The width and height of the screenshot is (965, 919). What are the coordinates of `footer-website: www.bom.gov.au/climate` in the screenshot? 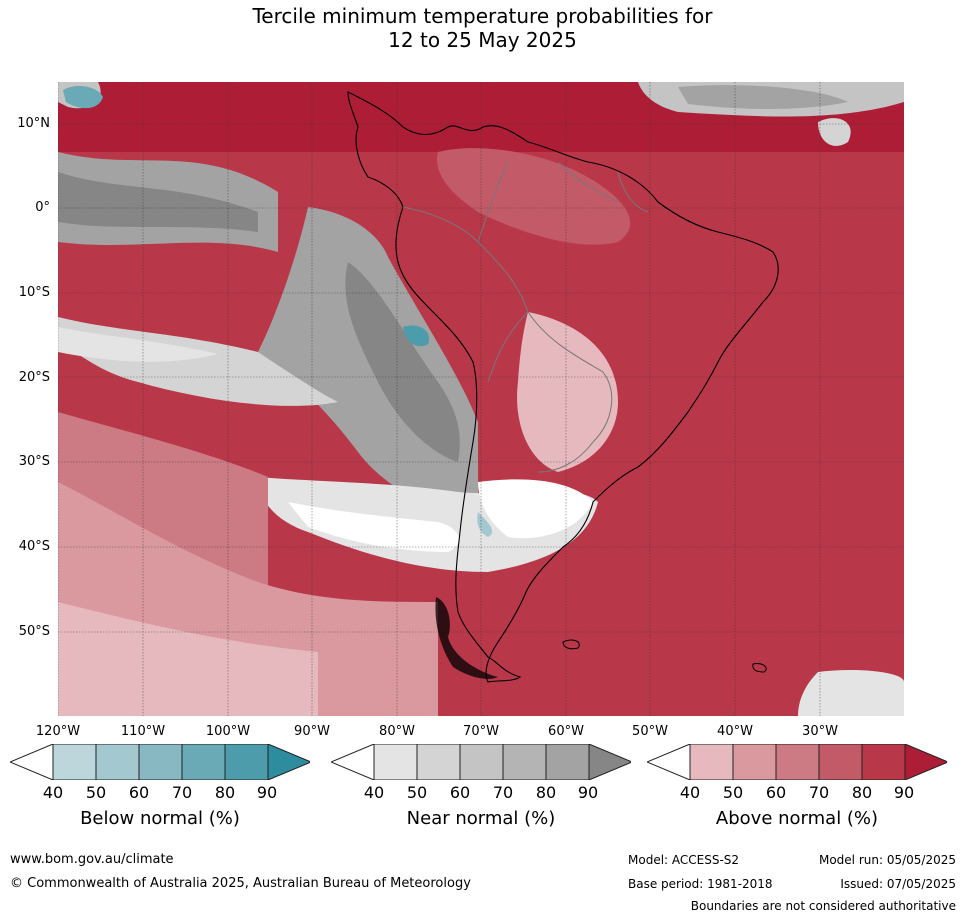 It's located at (92, 859).